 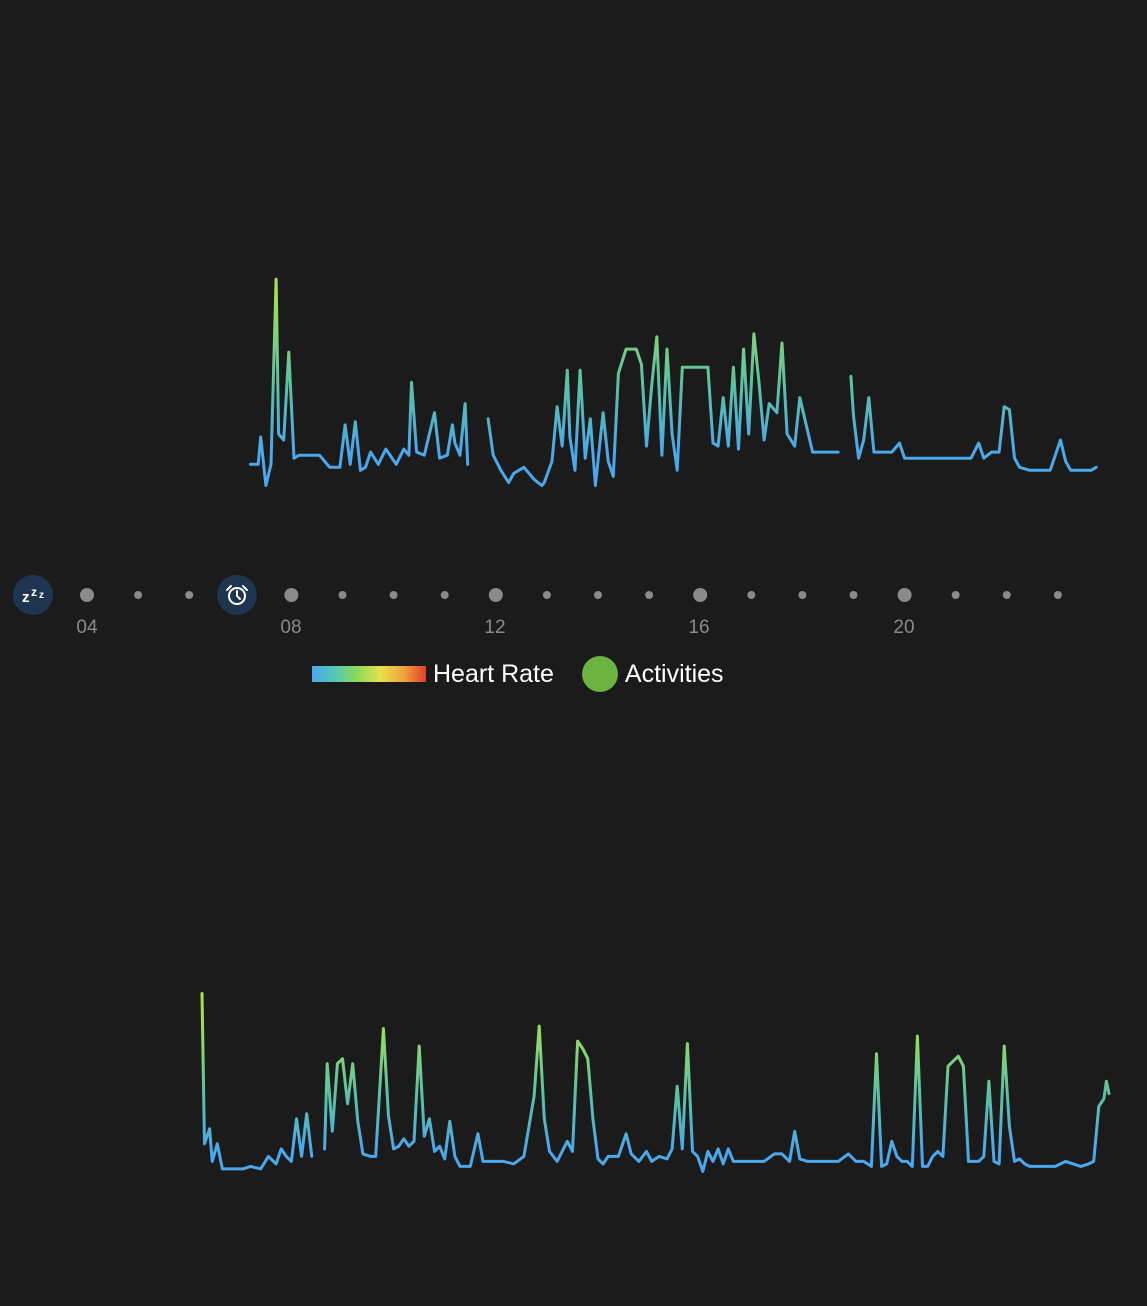 What do you see at coordinates (493, 673) in the screenshot?
I see `legend-heart-rate-label: Heart Rate` at bounding box center [493, 673].